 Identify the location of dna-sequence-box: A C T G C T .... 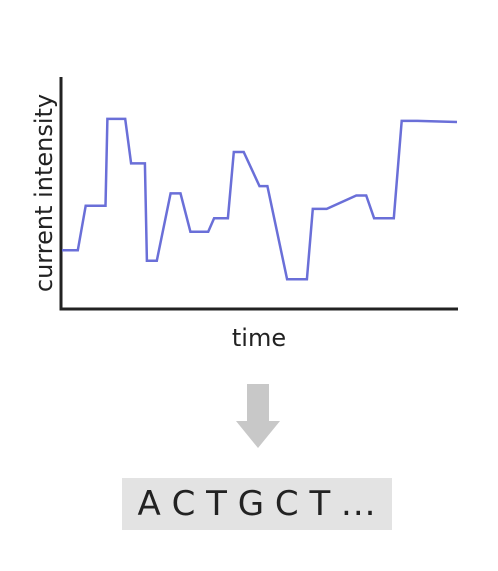
(257, 504).